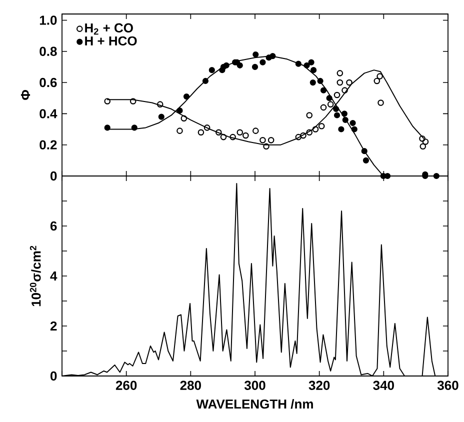 Image resolution: width=464 pixels, height=422 pixels. What do you see at coordinates (48, 83) in the screenshot?
I see `y-tick-label: 0.6` at bounding box center [48, 83].